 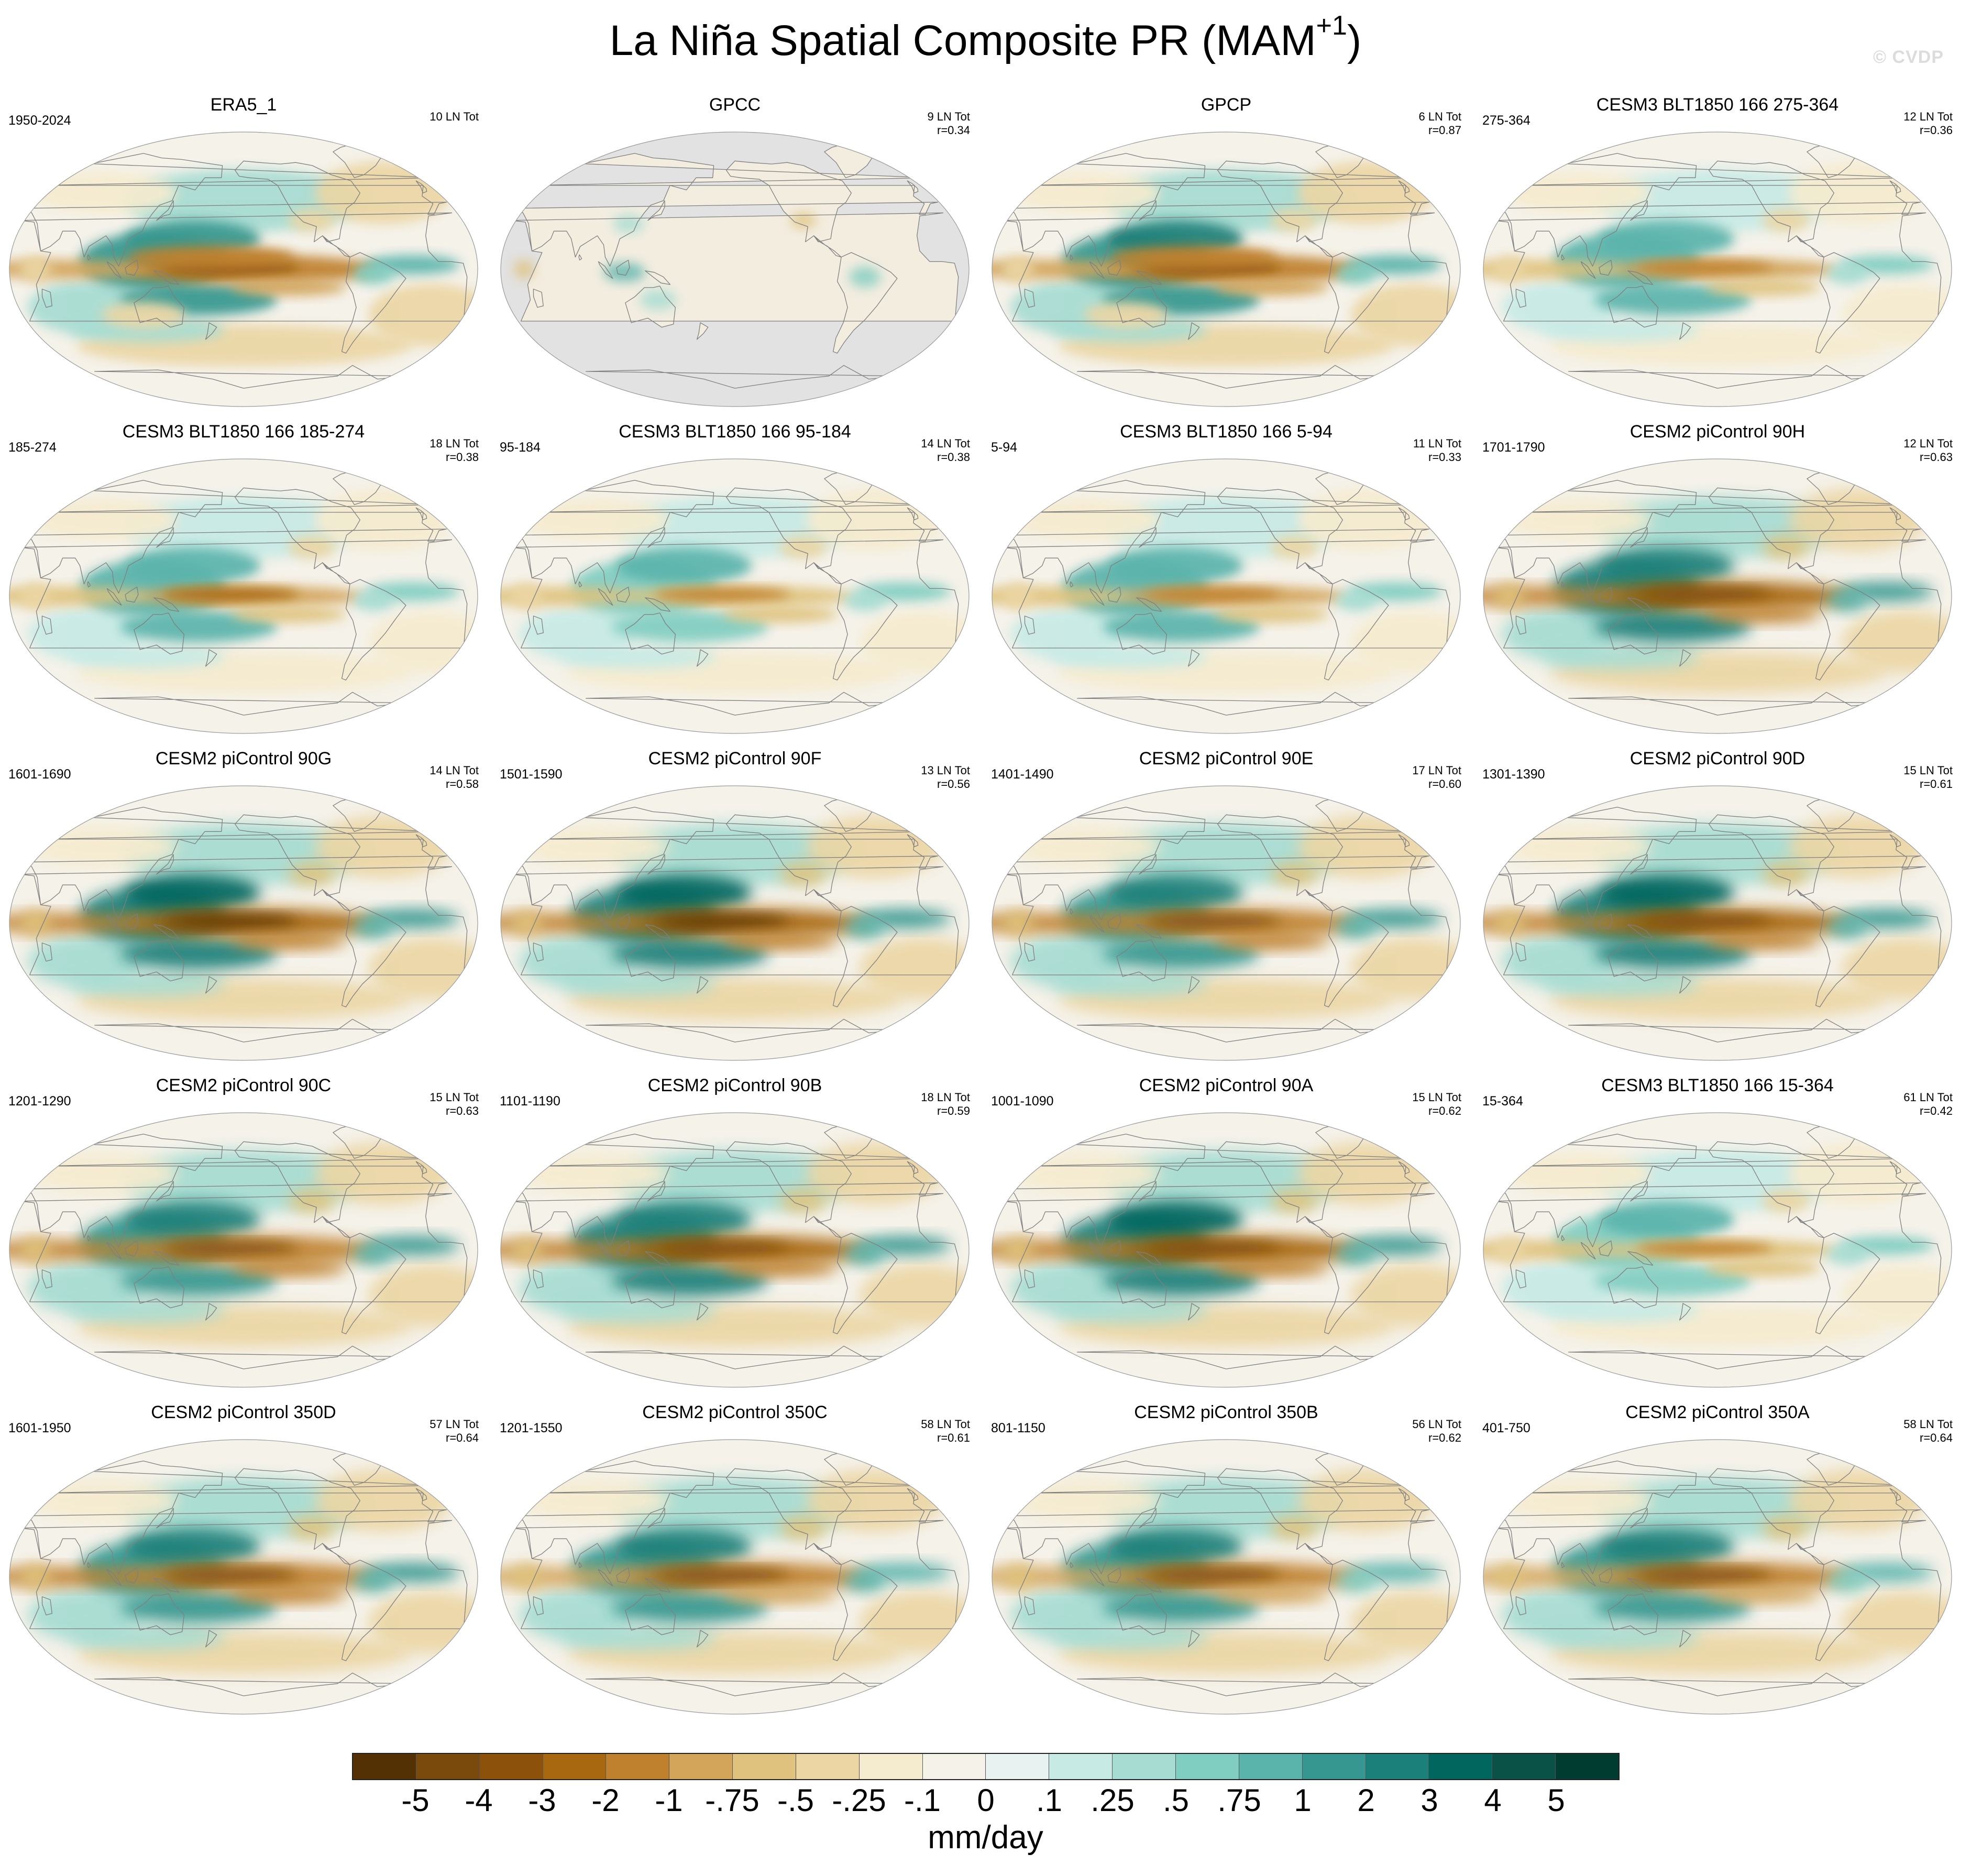 I want to click on anomaly-southern-midlat-wet, so click(x=638, y=984).